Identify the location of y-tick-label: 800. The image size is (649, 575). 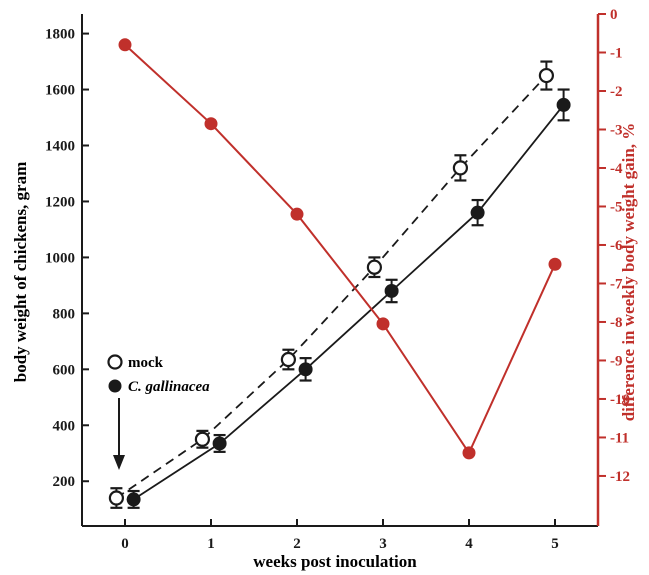
(64, 314).